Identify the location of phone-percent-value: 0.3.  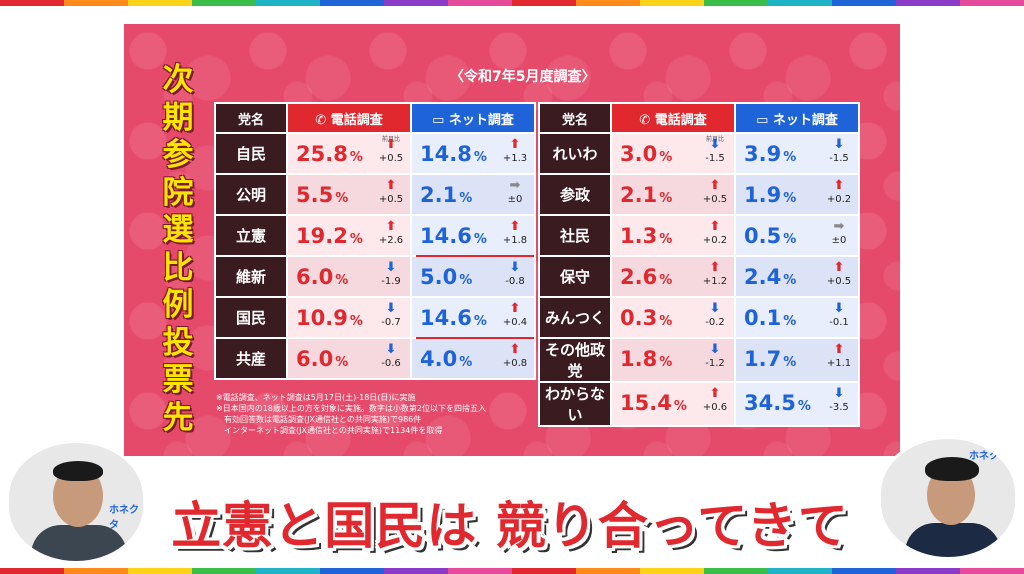
(639, 318).